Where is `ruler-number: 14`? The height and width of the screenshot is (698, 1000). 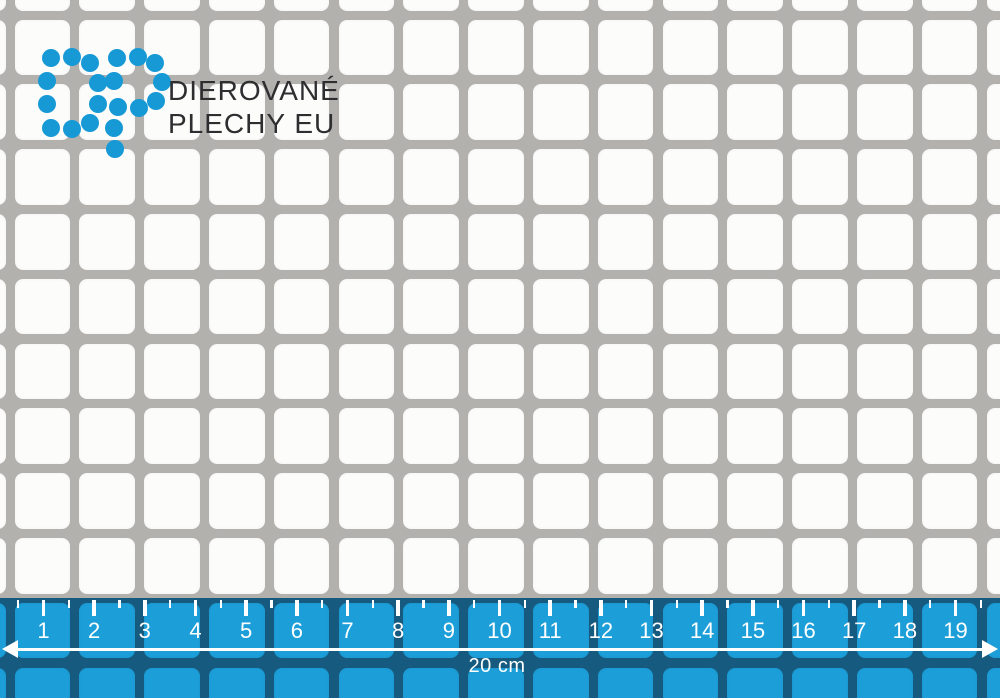 ruler-number: 14 is located at coordinates (702, 630).